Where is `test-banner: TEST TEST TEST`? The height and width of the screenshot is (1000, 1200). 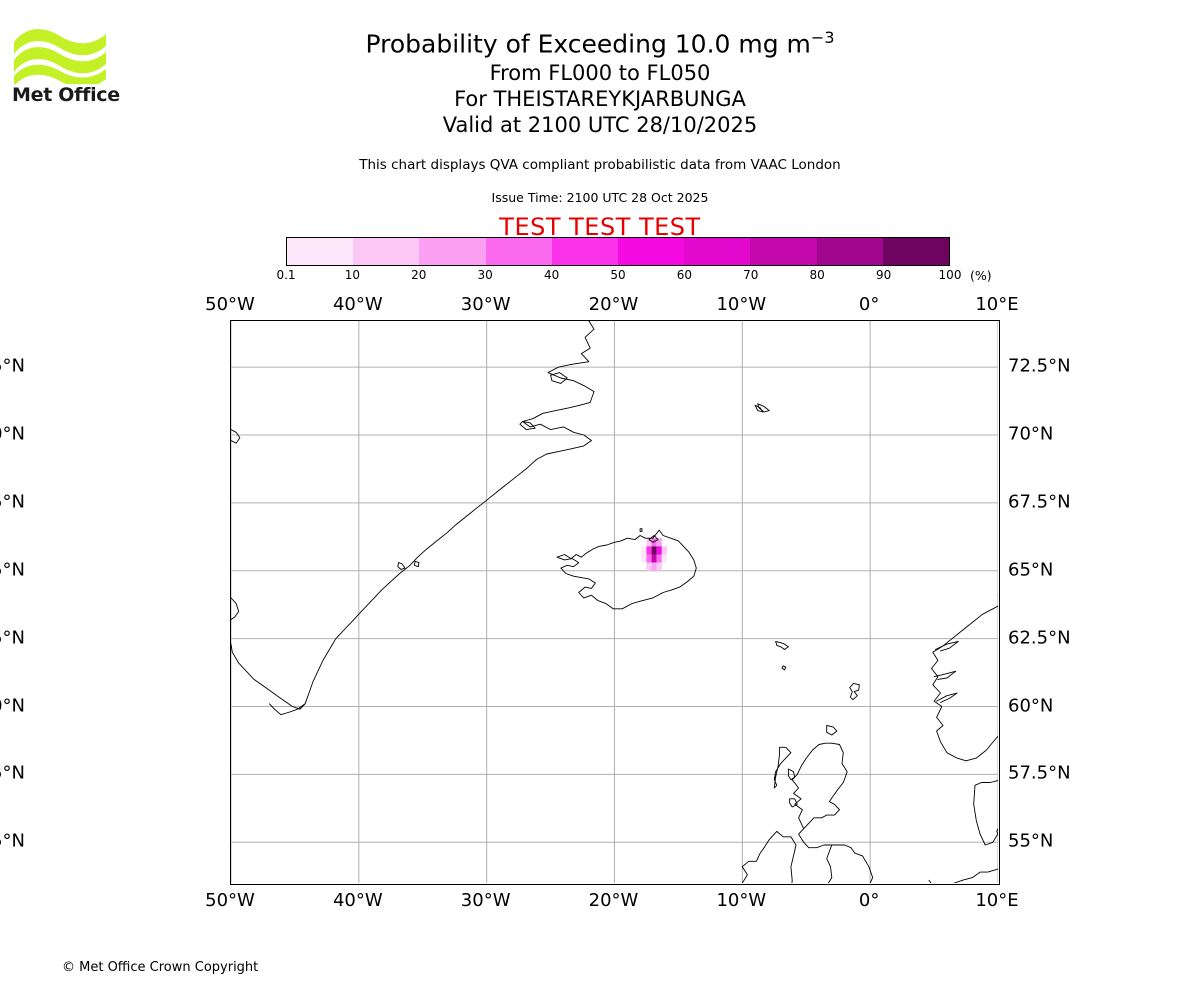 test-banner: TEST TEST TEST is located at coordinates (600, 227).